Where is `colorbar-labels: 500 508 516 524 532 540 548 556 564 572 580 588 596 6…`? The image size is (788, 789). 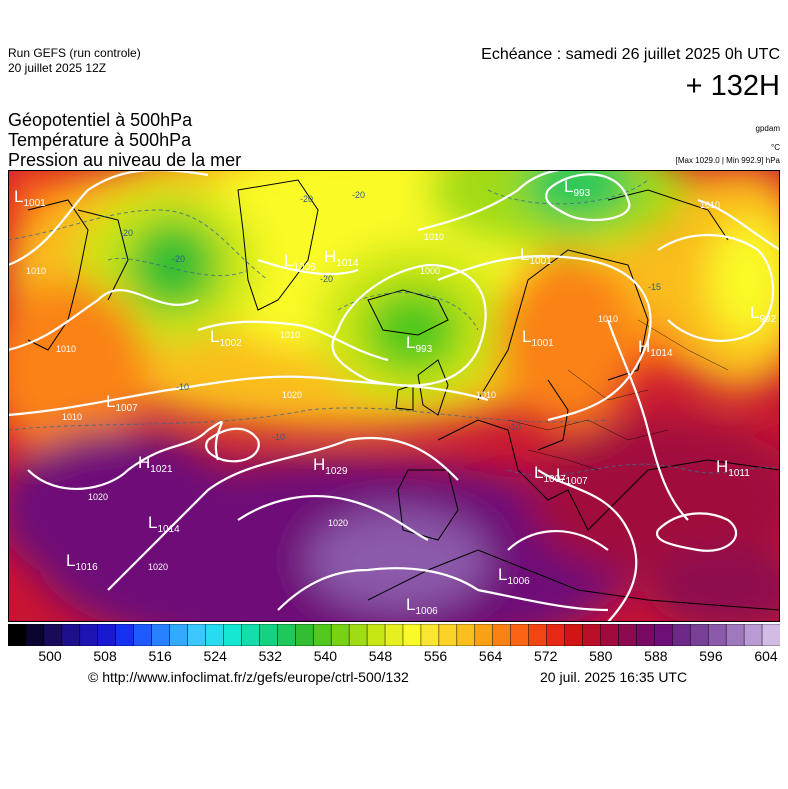 colorbar-labels: 500 508 516 524 532 540 548 556 564 572 580 588 596 6… is located at coordinates (394, 658).